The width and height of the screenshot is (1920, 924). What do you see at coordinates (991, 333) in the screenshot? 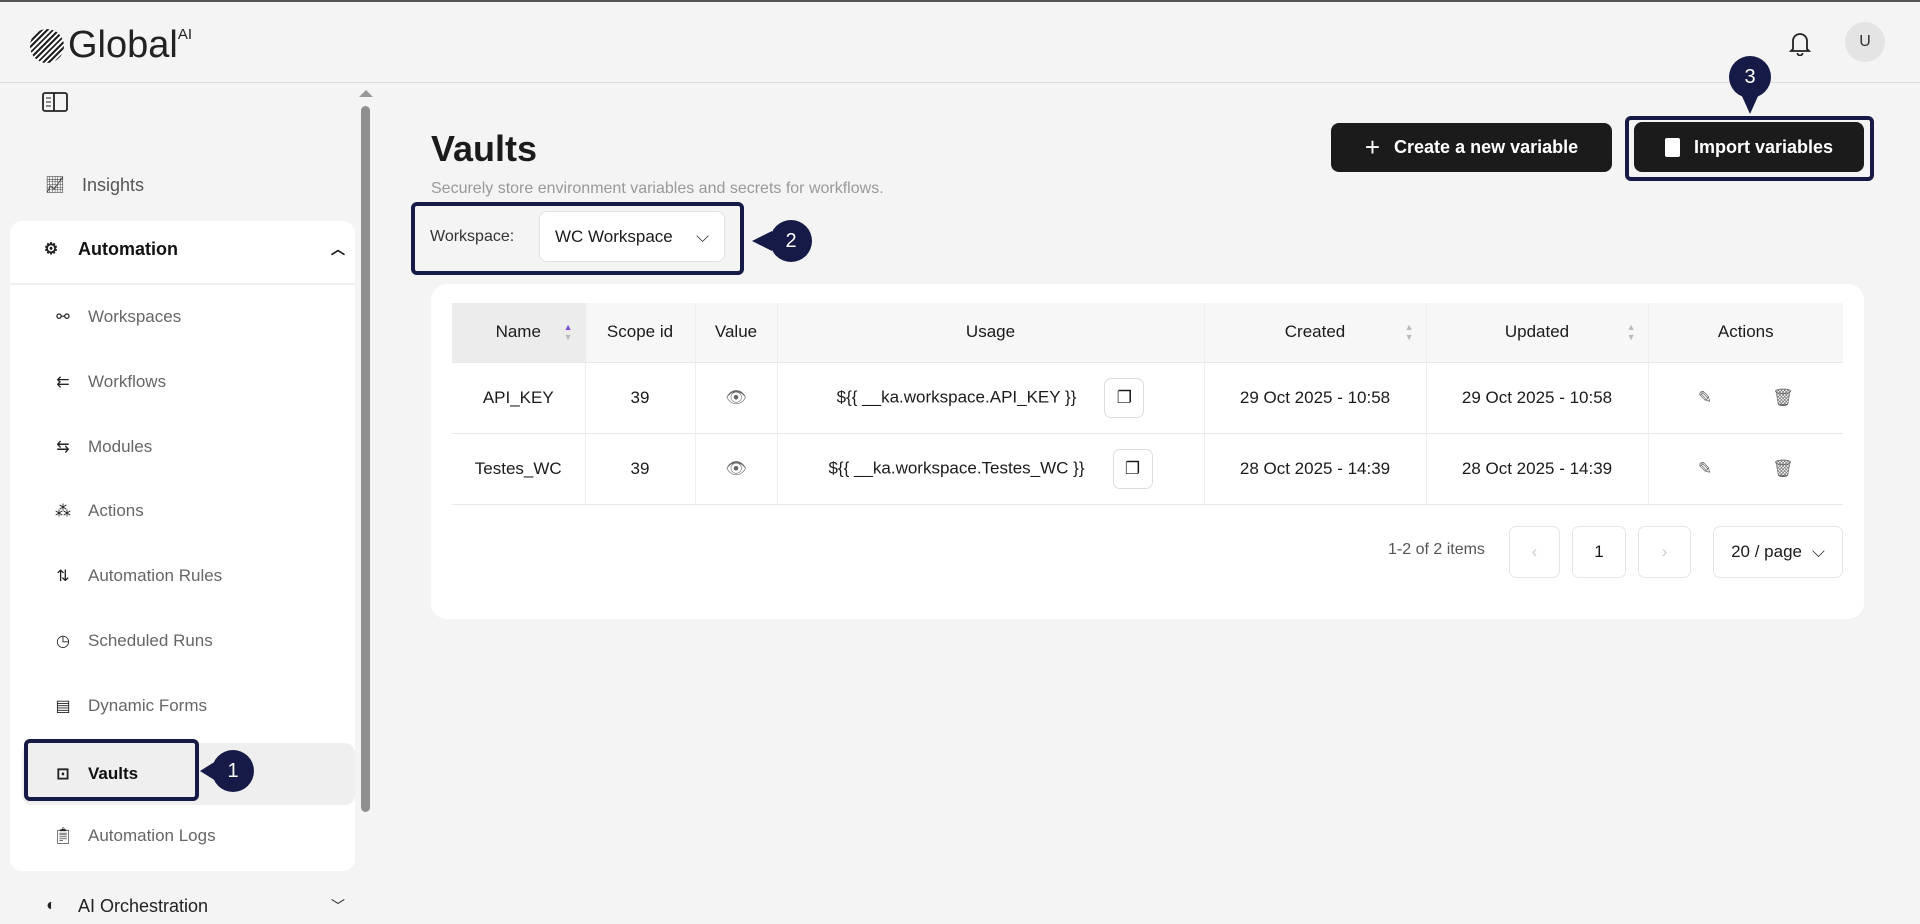
I see `column-usage: Usage` at bounding box center [991, 333].